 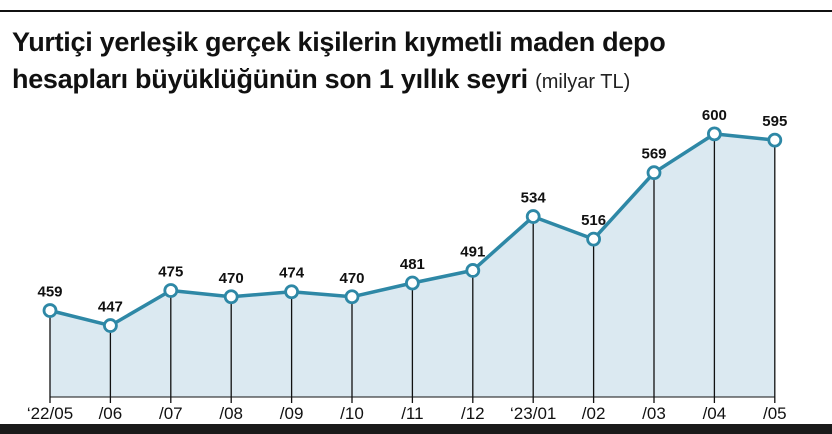 What do you see at coordinates (170, 271) in the screenshot?
I see `data-label-2: 475` at bounding box center [170, 271].